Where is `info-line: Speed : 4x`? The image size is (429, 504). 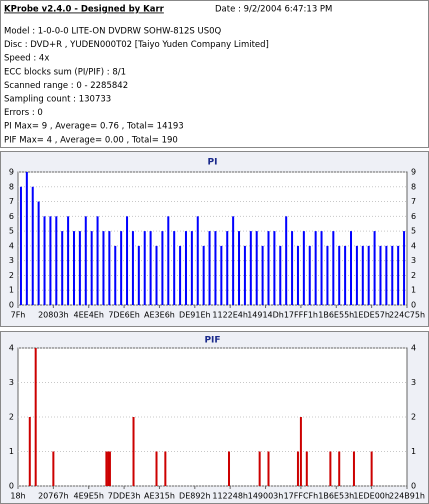 info-line: Speed : 4x is located at coordinates (26, 59).